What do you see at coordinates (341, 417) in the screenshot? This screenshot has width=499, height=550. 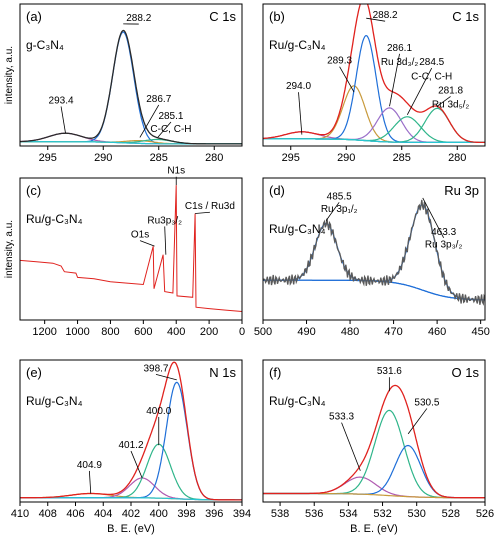 I see `annotation-label: 533.3` at bounding box center [341, 417].